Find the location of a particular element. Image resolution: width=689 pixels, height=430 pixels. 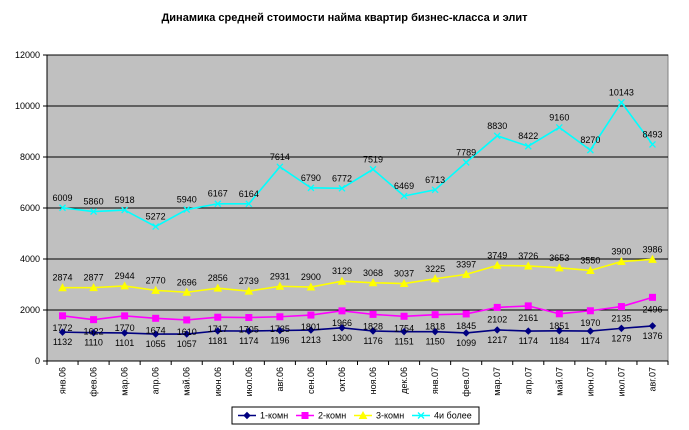

data-label: 6164 is located at coordinates (249, 194).